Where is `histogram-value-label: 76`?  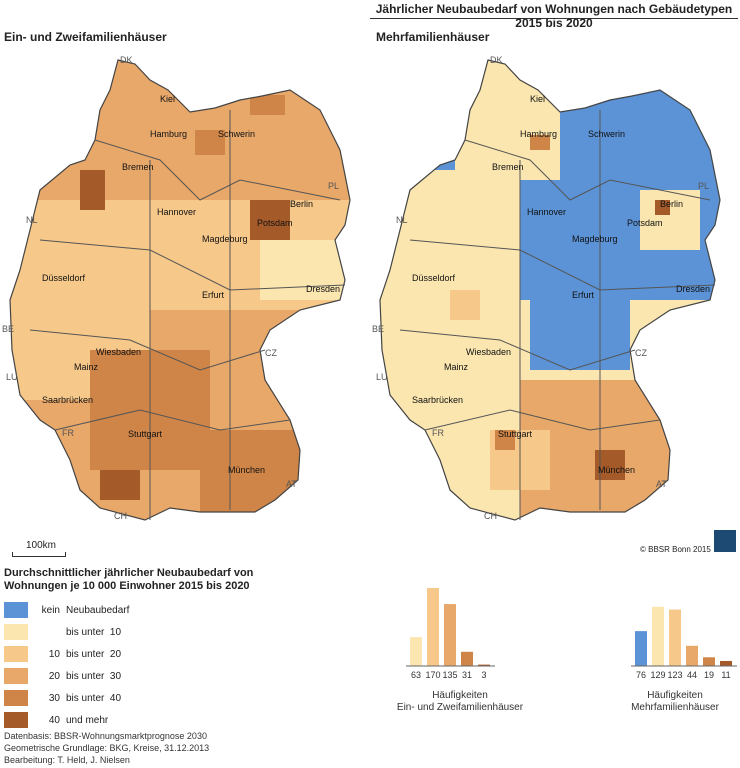
histogram-value-label: 76 is located at coordinates (641, 675).